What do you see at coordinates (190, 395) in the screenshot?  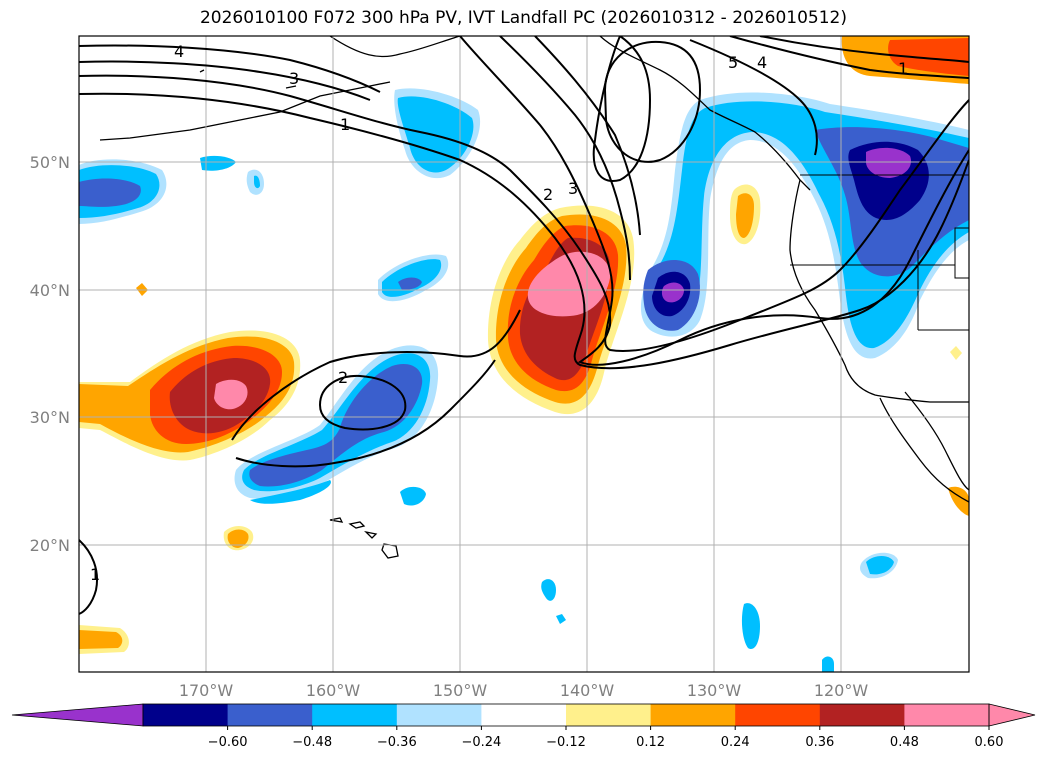 I see `pv-positive-anomaly-central-pacific` at bounding box center [190, 395].